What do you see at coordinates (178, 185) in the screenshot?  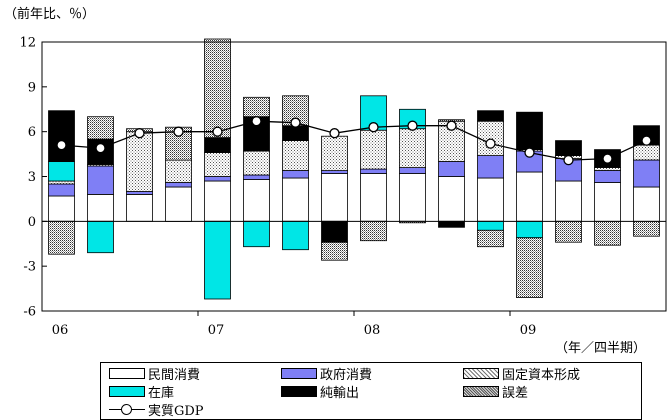 I see `bar-gov-06Q4` at bounding box center [178, 185].